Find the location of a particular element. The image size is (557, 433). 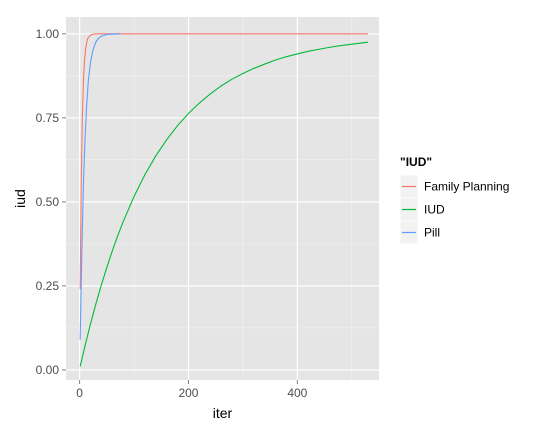

x-tick-label: 0 is located at coordinates (79, 393).